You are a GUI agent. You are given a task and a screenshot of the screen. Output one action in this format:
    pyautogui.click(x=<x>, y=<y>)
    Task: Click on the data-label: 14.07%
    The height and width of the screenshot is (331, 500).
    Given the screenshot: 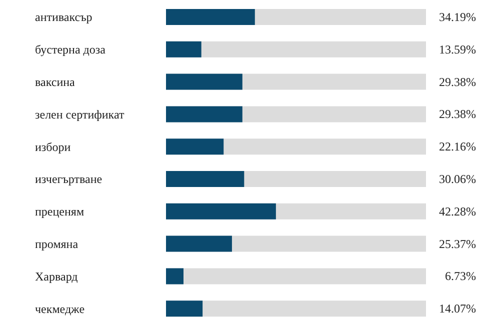 What is the action you would take?
    pyautogui.click(x=457, y=309)
    